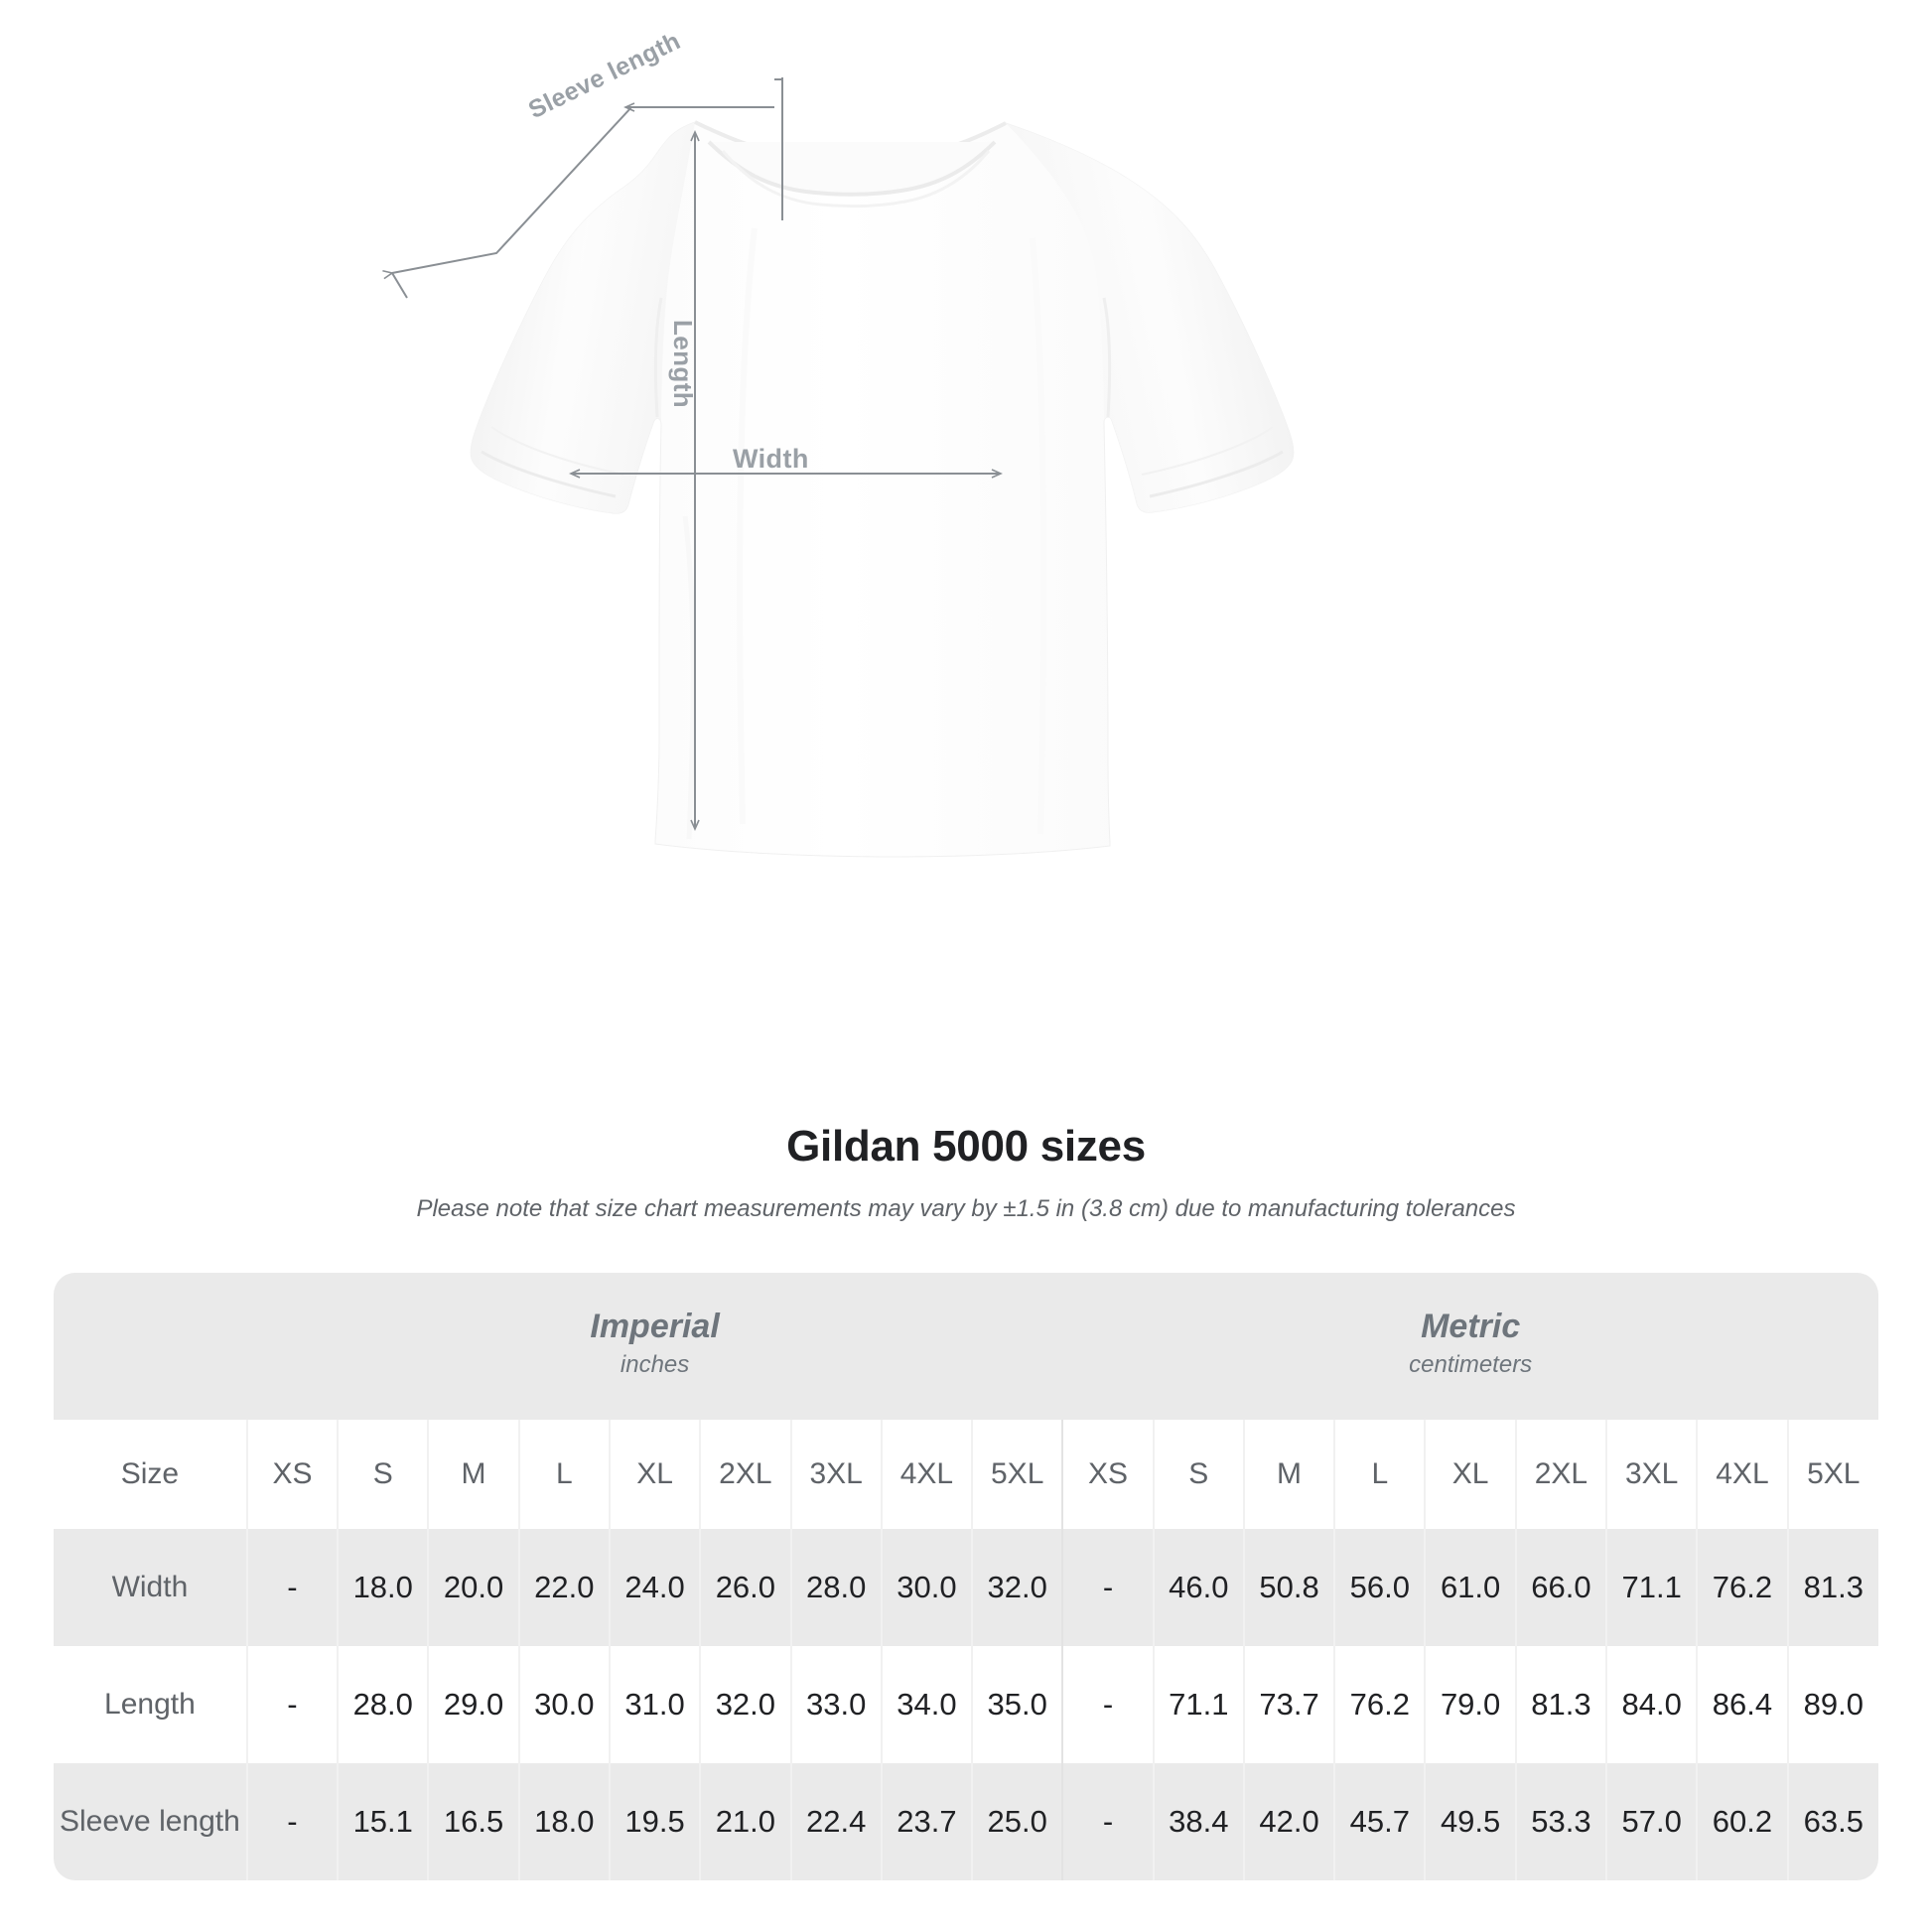  What do you see at coordinates (926, 1705) in the screenshot?
I see `cell-imperial: 34.0` at bounding box center [926, 1705].